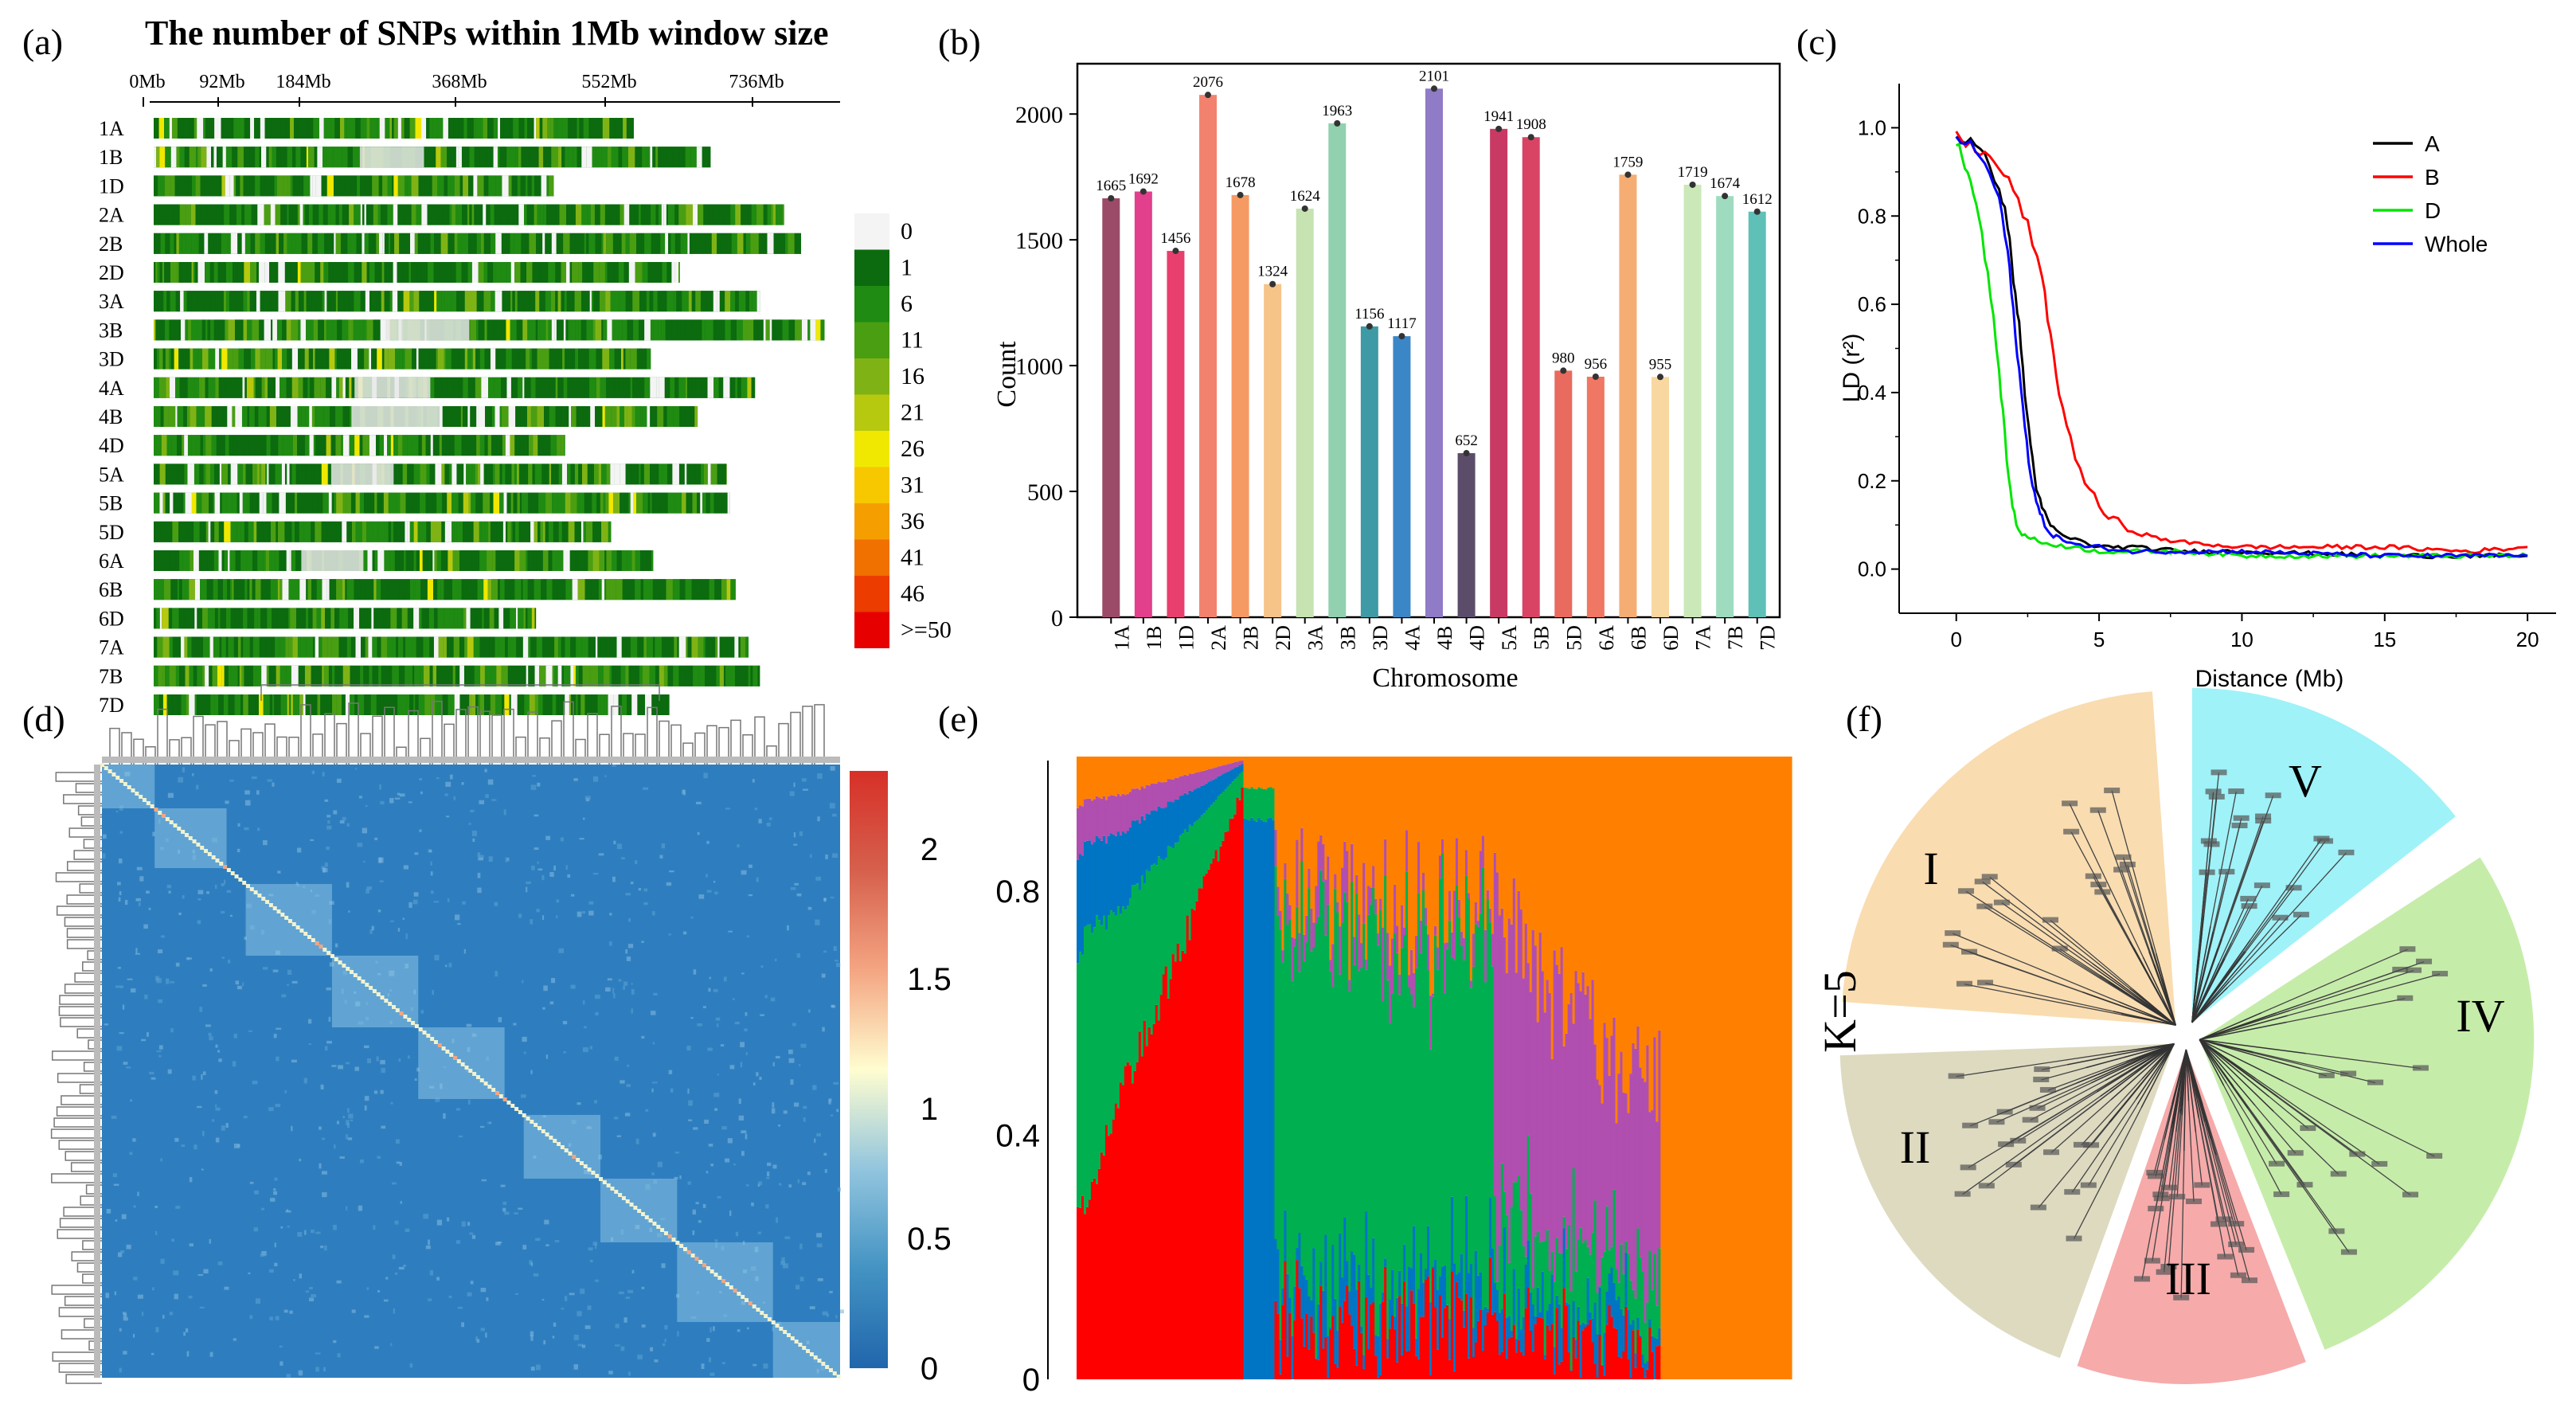  Describe the element at coordinates (907, 231) in the screenshot. I see `panel-a-legend-label: 0` at that location.